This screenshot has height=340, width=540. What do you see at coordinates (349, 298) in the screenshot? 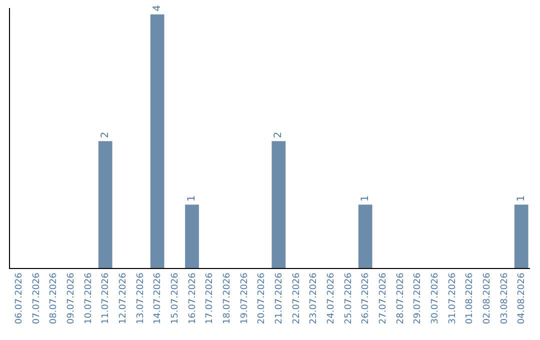
I see `x-tick-label: 25.07.2026` at bounding box center [349, 298].